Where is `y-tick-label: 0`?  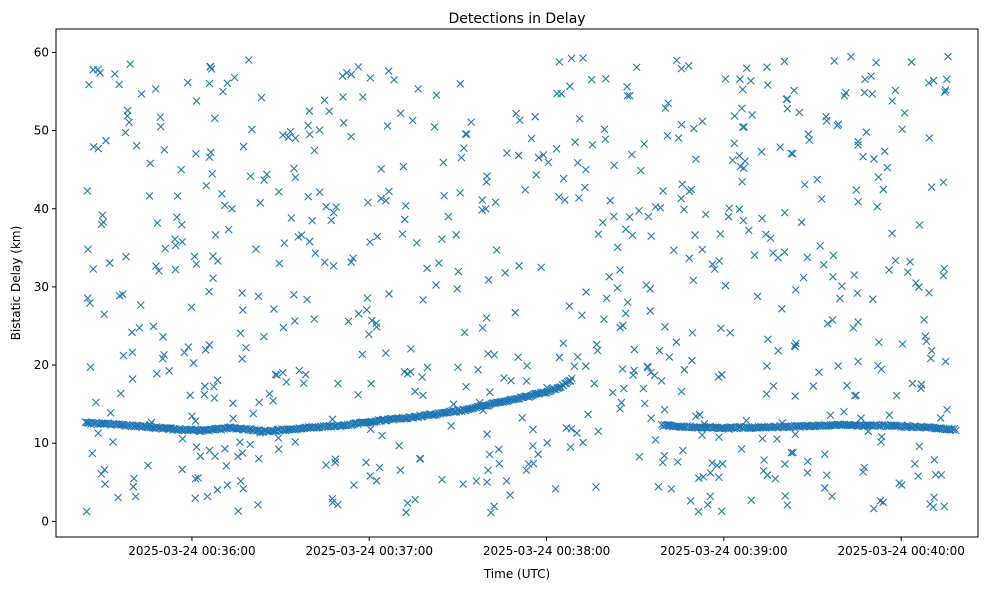 y-tick-label: 0 is located at coordinates (45, 521).